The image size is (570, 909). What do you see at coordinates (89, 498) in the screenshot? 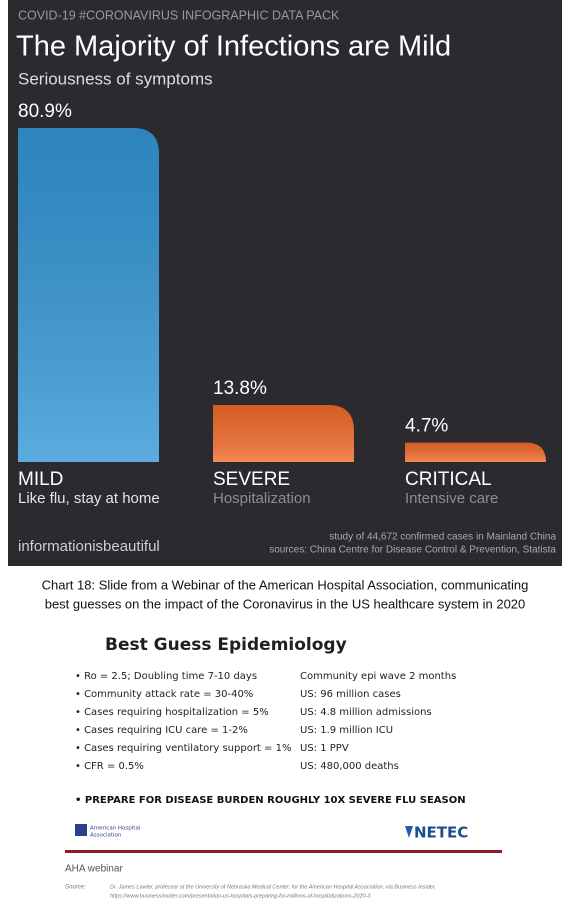
I see `category-note: Like flu, stay at home` at bounding box center [89, 498].